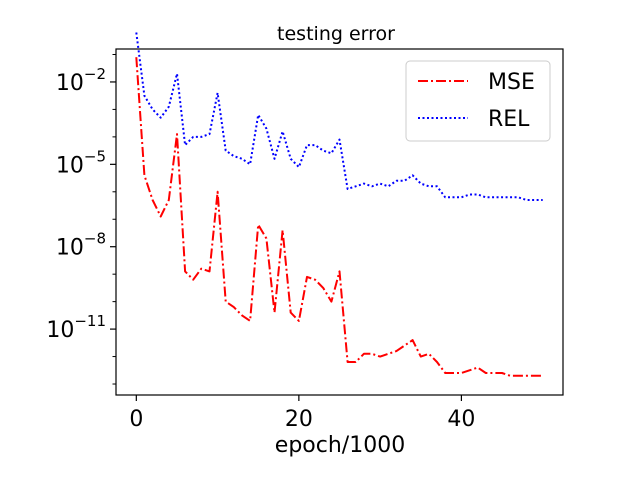 The height and width of the screenshot is (480, 640). Describe the element at coordinates (340, 445) in the screenshot. I see `x-axis-label: epoch/1000` at that location.